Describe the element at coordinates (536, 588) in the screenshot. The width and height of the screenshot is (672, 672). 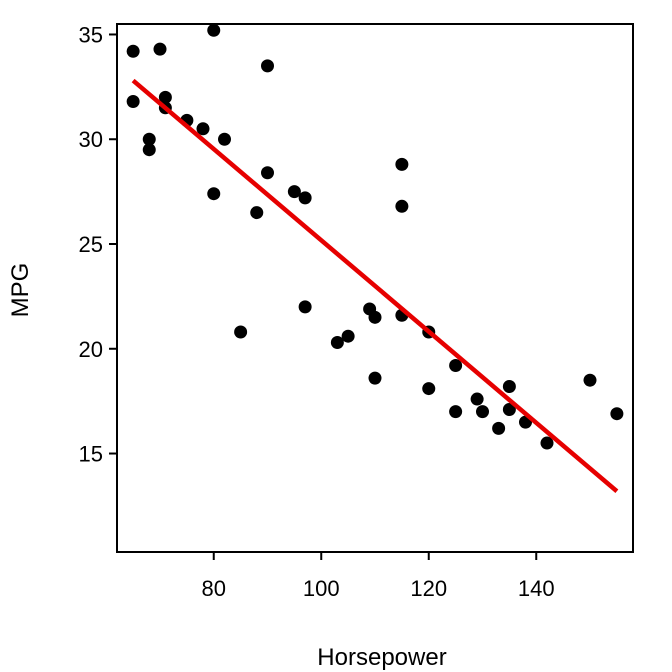
I see `x-tick-label: 140` at that location.